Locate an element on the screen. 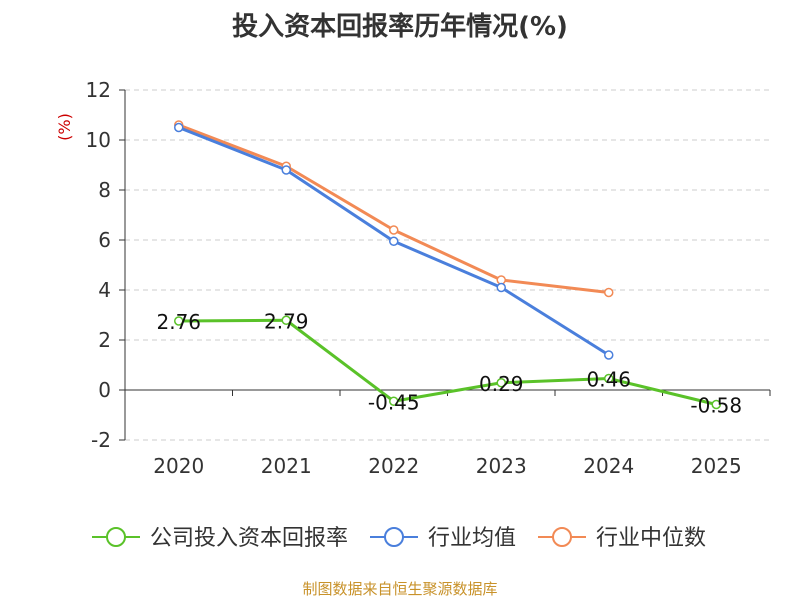 The height and width of the screenshot is (600, 800). y-tick-label: -2 is located at coordinates (101, 440).